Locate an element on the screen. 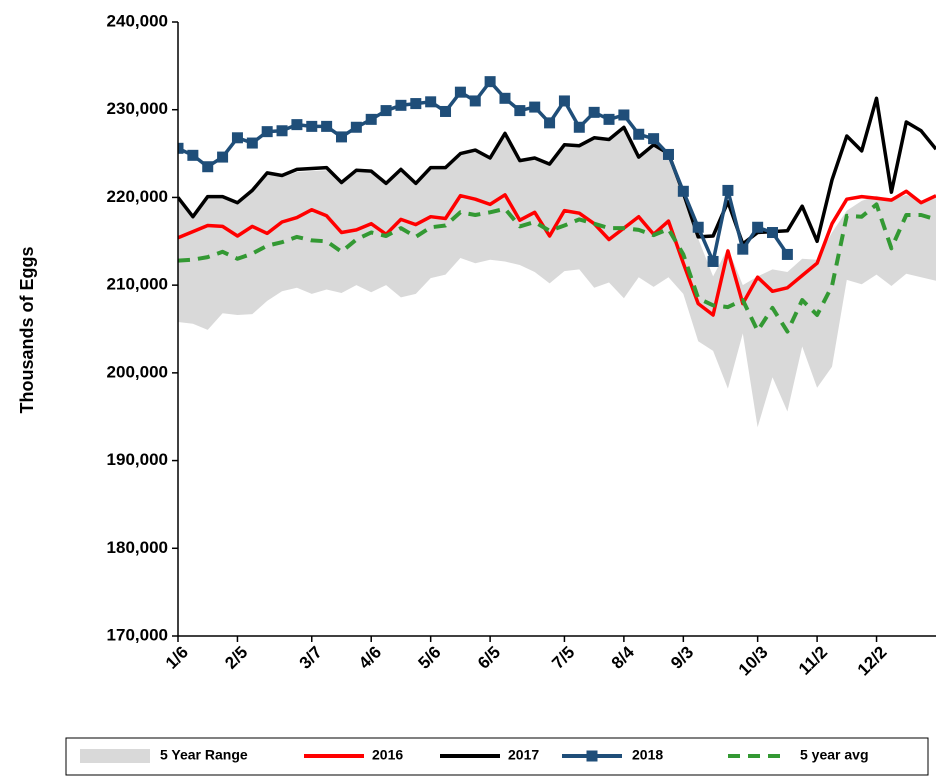 This screenshot has height=780, width=936. y-tick-label: 190,000 is located at coordinates (137, 459).